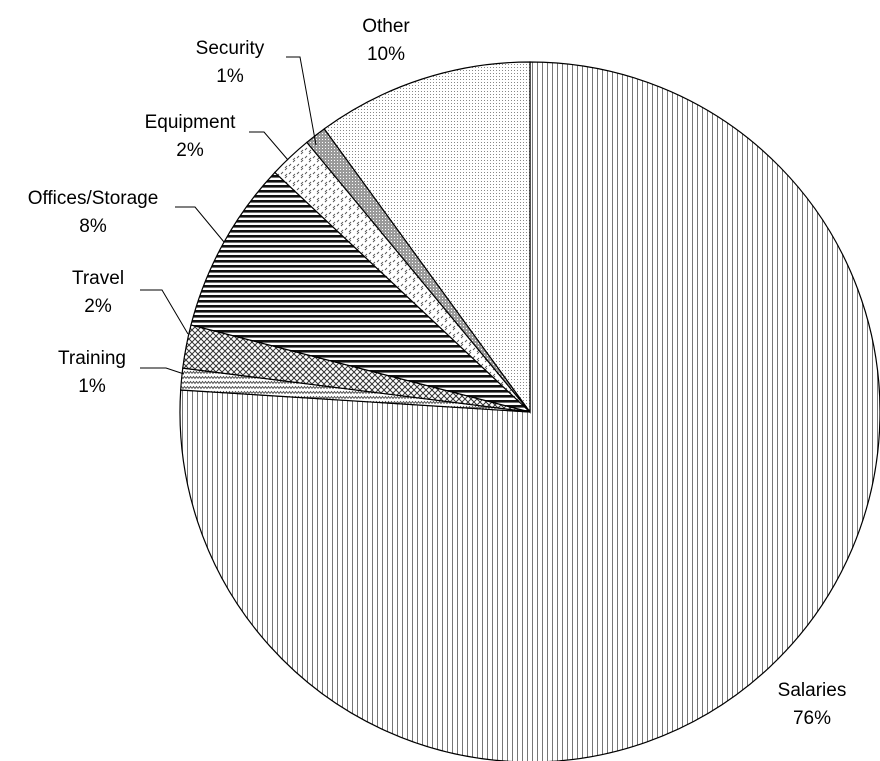 This screenshot has width=880, height=761. I want to click on slice-label: Salaries 76%, so click(812, 704).